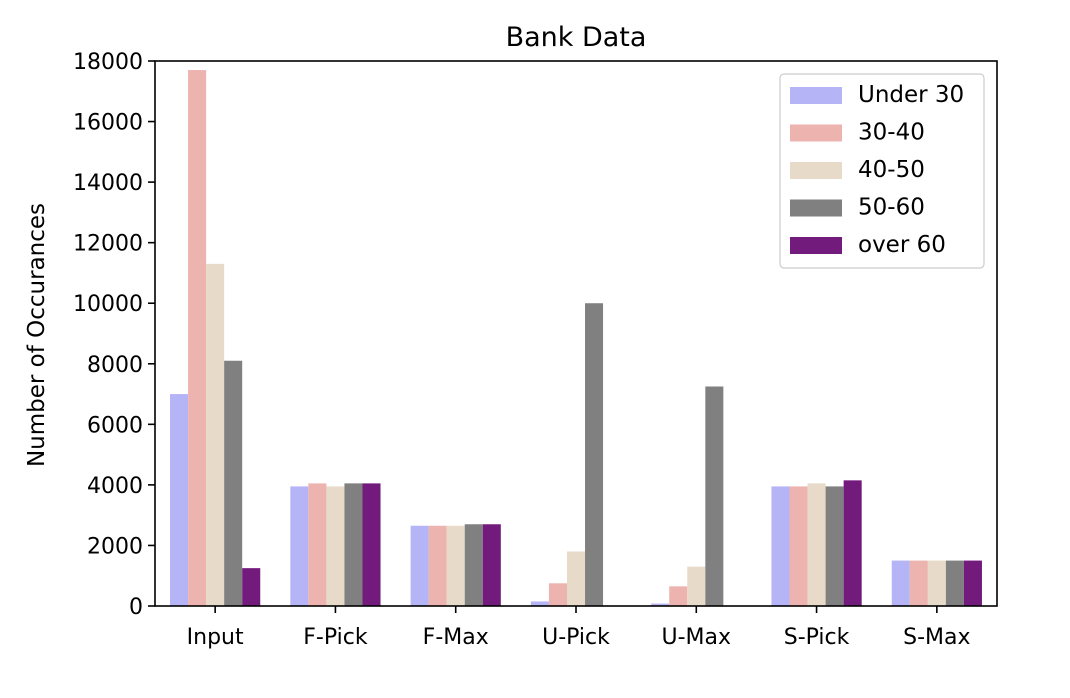 The width and height of the screenshot is (1070, 698). What do you see at coordinates (335, 637) in the screenshot?
I see `x-tick-label: F-Pick` at bounding box center [335, 637].